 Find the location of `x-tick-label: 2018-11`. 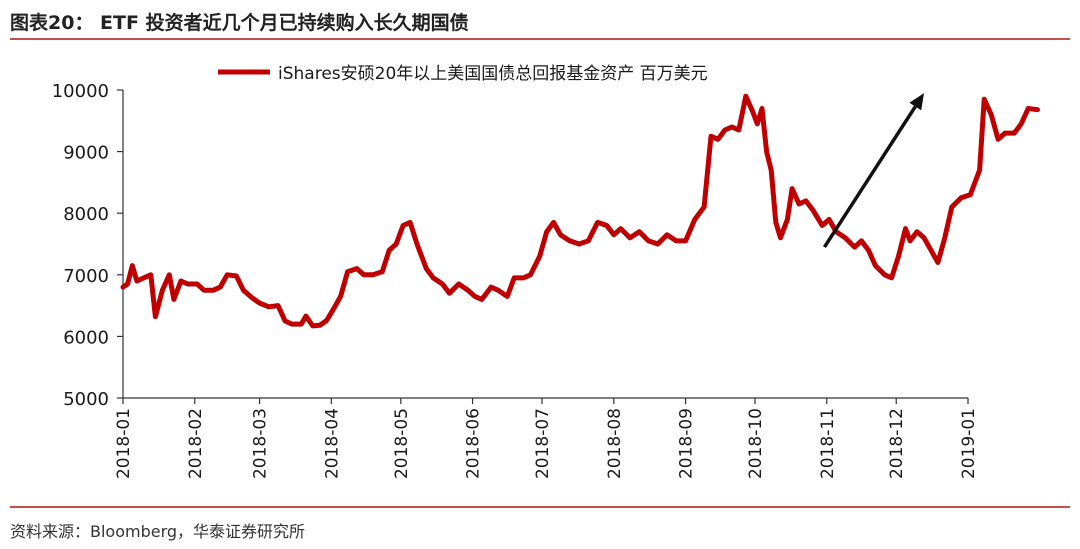

x-tick-label: 2018-11 is located at coordinates (828, 443).